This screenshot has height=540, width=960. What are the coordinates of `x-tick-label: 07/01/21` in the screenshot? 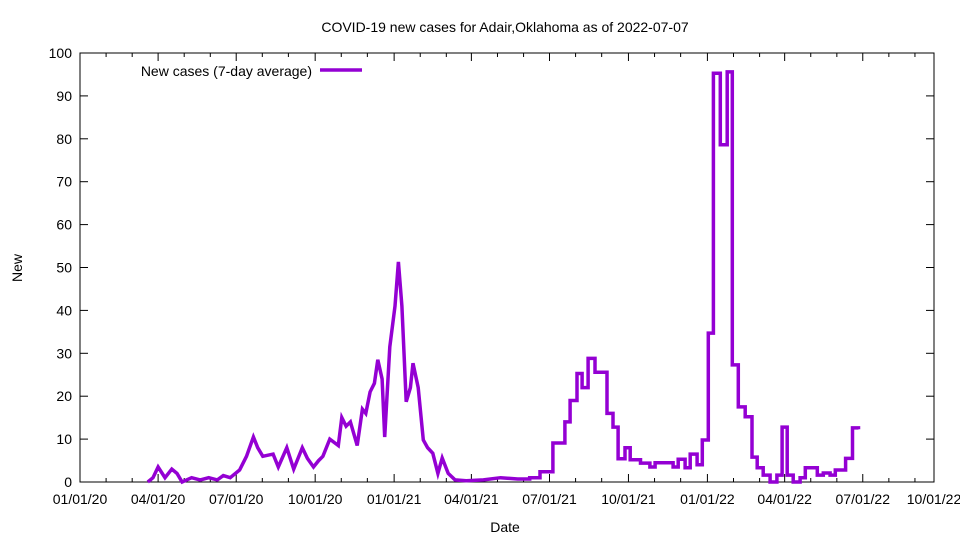 It's located at (549, 499).